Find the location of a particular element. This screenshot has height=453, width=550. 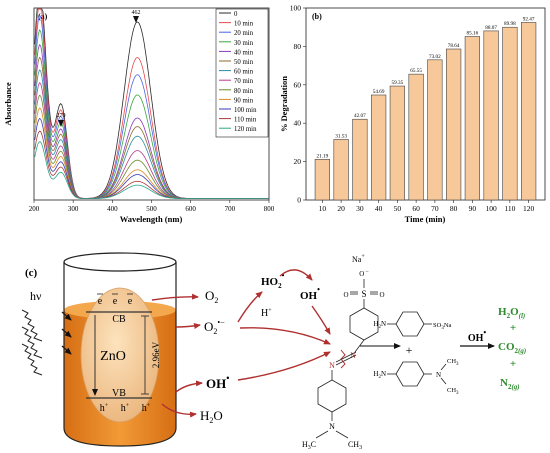

degradation-x-tick-label: 80 is located at coordinates (454, 208).